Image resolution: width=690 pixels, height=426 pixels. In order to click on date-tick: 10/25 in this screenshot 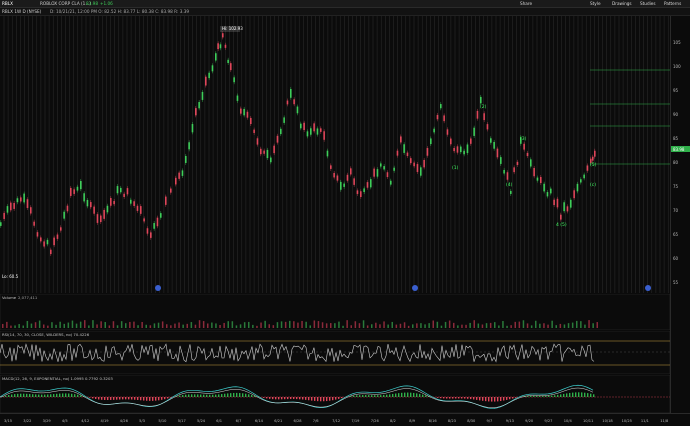, I will do `click(627, 421)`.